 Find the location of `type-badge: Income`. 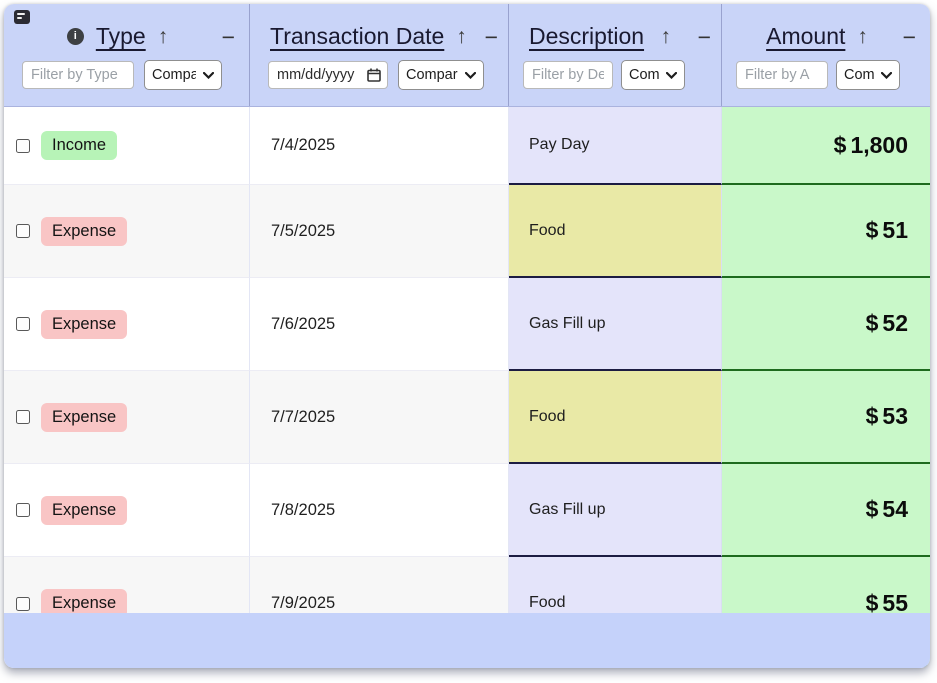

type-badge: Income is located at coordinates (79, 145).